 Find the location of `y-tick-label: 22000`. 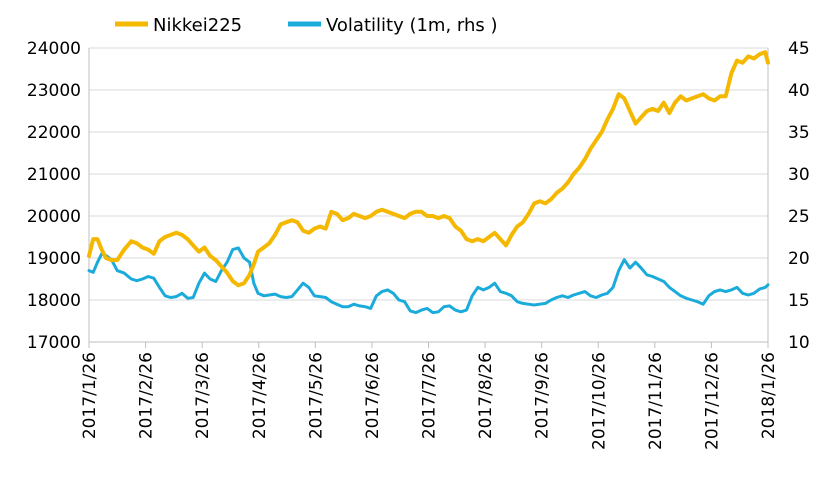

y-tick-label: 22000 is located at coordinates (54, 133).